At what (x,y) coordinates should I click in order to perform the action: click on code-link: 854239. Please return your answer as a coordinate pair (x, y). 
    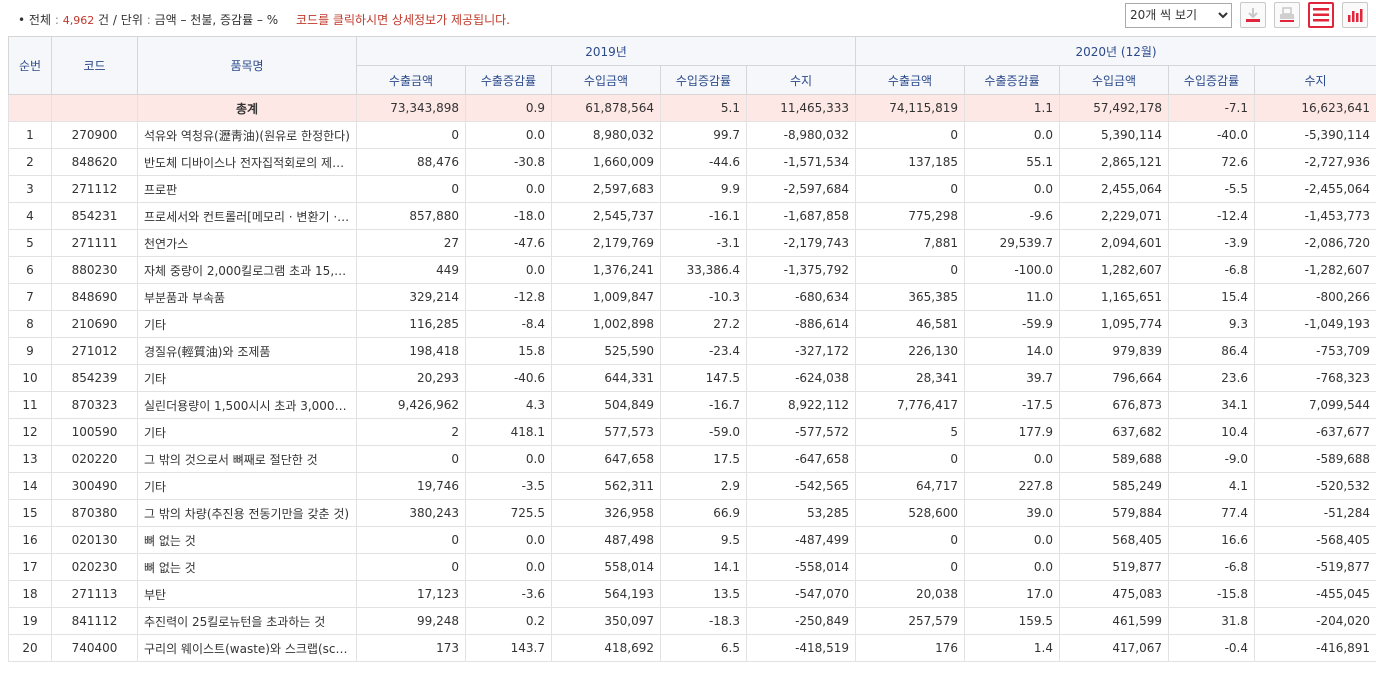
    Looking at the image, I should click on (94, 378).